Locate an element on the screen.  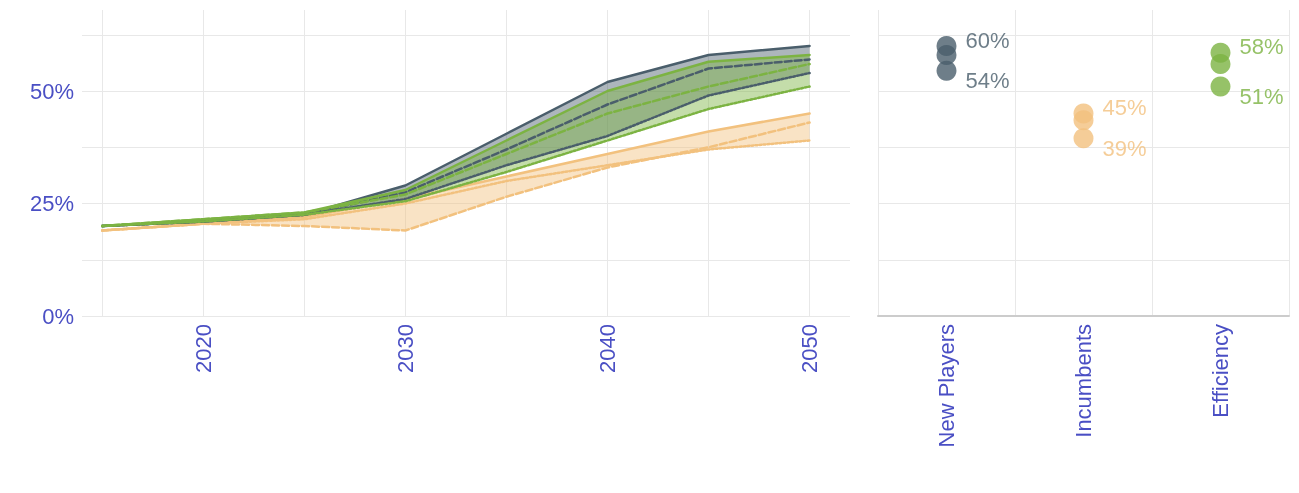
data-label: 58% is located at coordinates (1261, 47).